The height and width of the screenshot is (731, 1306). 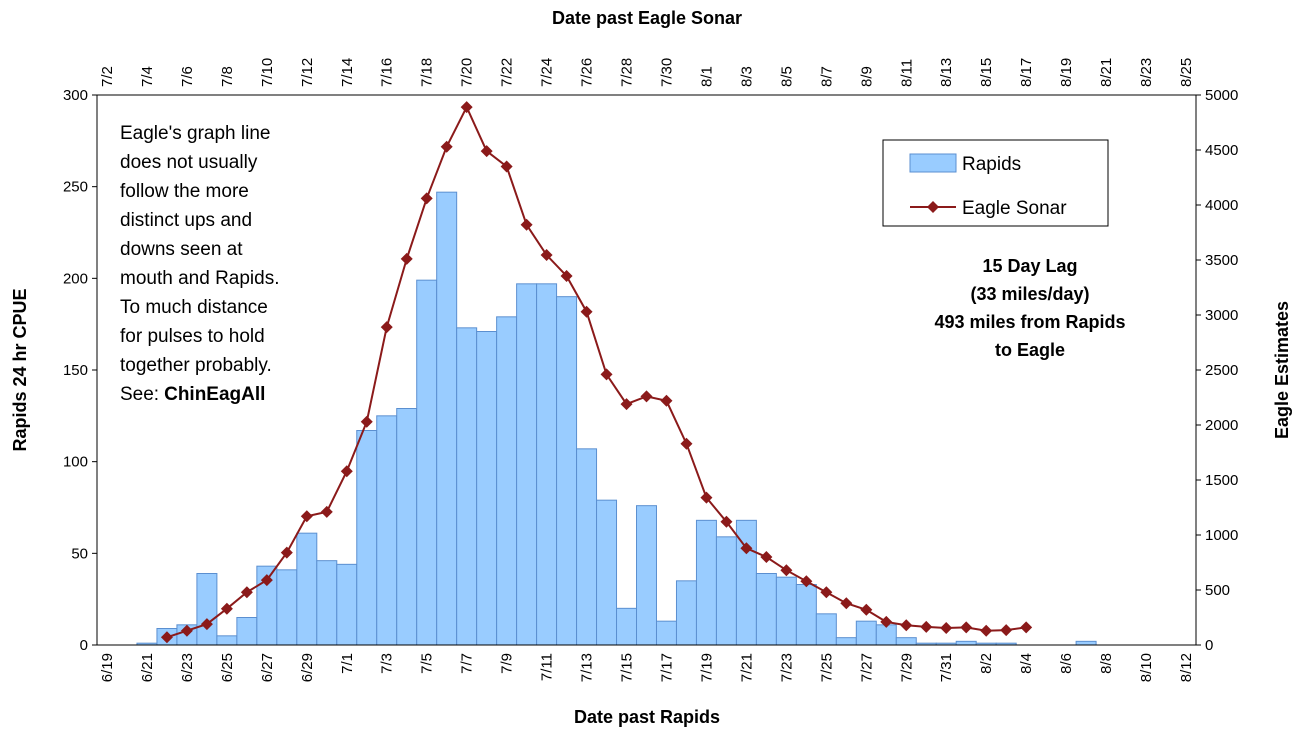 What do you see at coordinates (186, 220) in the screenshot?
I see `note-line: distinct ups and` at bounding box center [186, 220].